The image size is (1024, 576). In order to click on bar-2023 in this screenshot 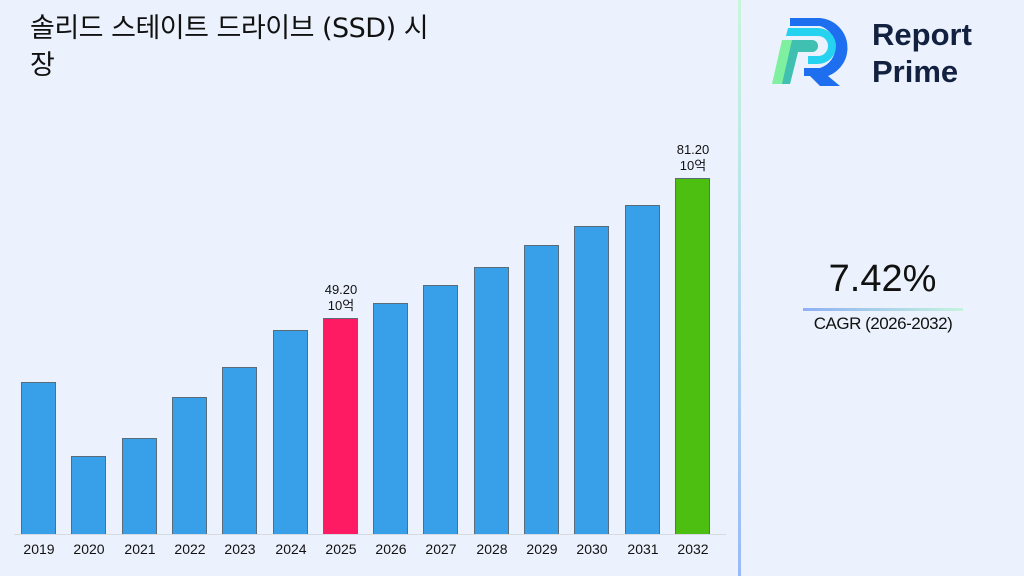, I will do `click(239, 450)`.